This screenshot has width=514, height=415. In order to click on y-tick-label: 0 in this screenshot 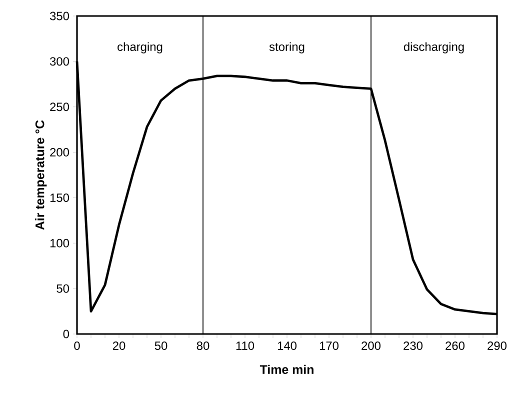, I will do `click(66, 334)`.